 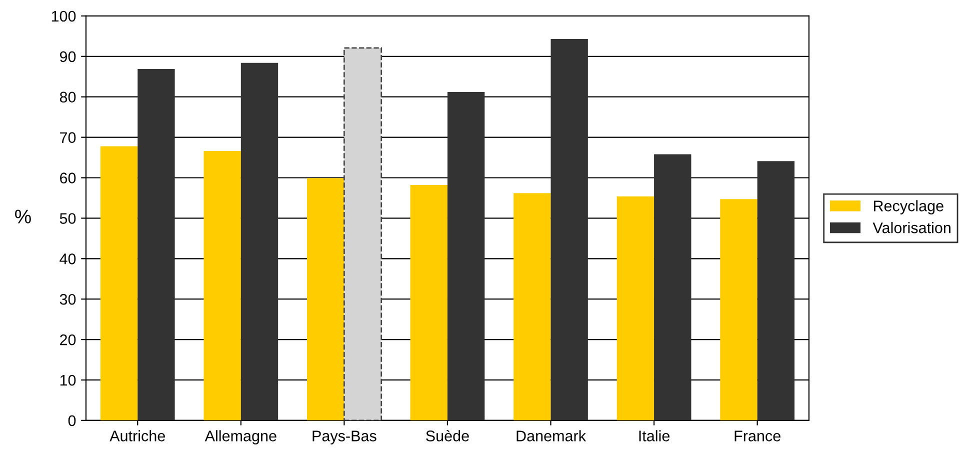 I want to click on y-tick-label: 80, so click(x=68, y=97).